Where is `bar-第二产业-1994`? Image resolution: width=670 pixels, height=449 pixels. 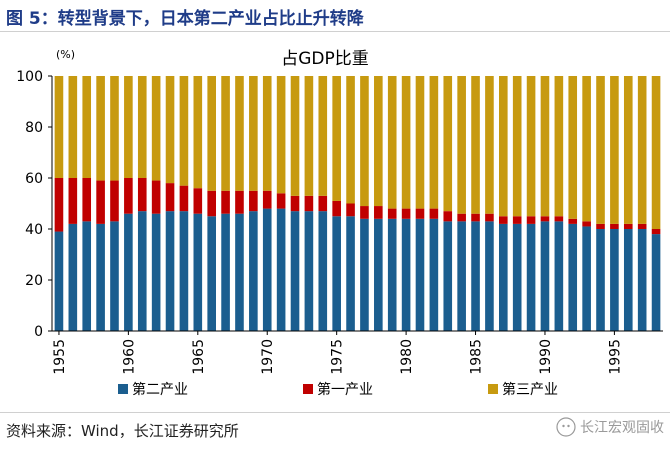 bar-第二产业-1994 is located at coordinates (600, 280).